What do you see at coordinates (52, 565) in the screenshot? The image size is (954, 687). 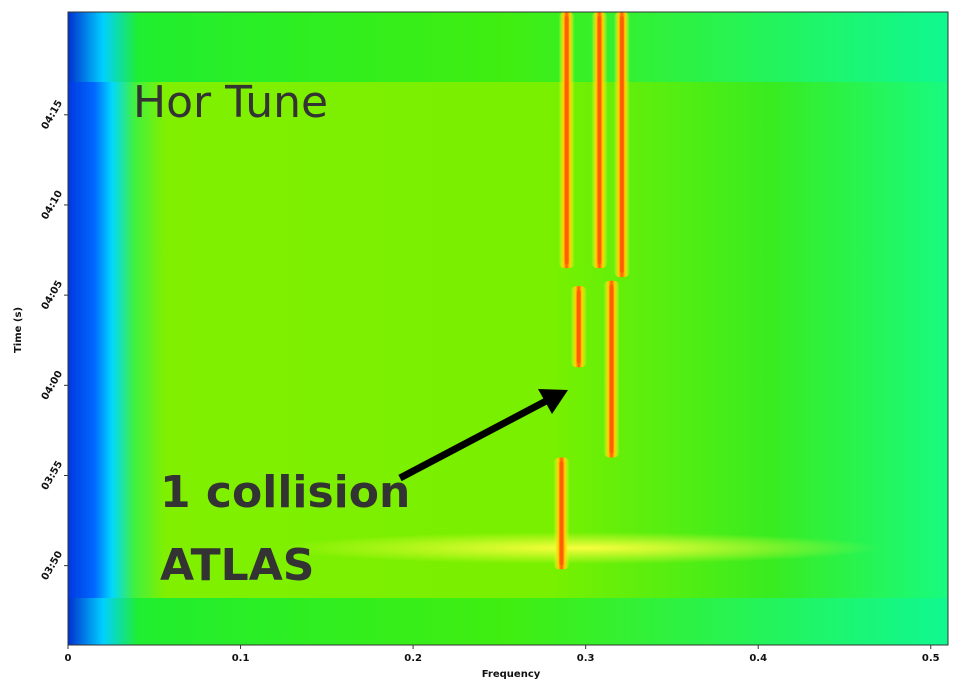 I see `y-tick-label: 03:50` at bounding box center [52, 565].